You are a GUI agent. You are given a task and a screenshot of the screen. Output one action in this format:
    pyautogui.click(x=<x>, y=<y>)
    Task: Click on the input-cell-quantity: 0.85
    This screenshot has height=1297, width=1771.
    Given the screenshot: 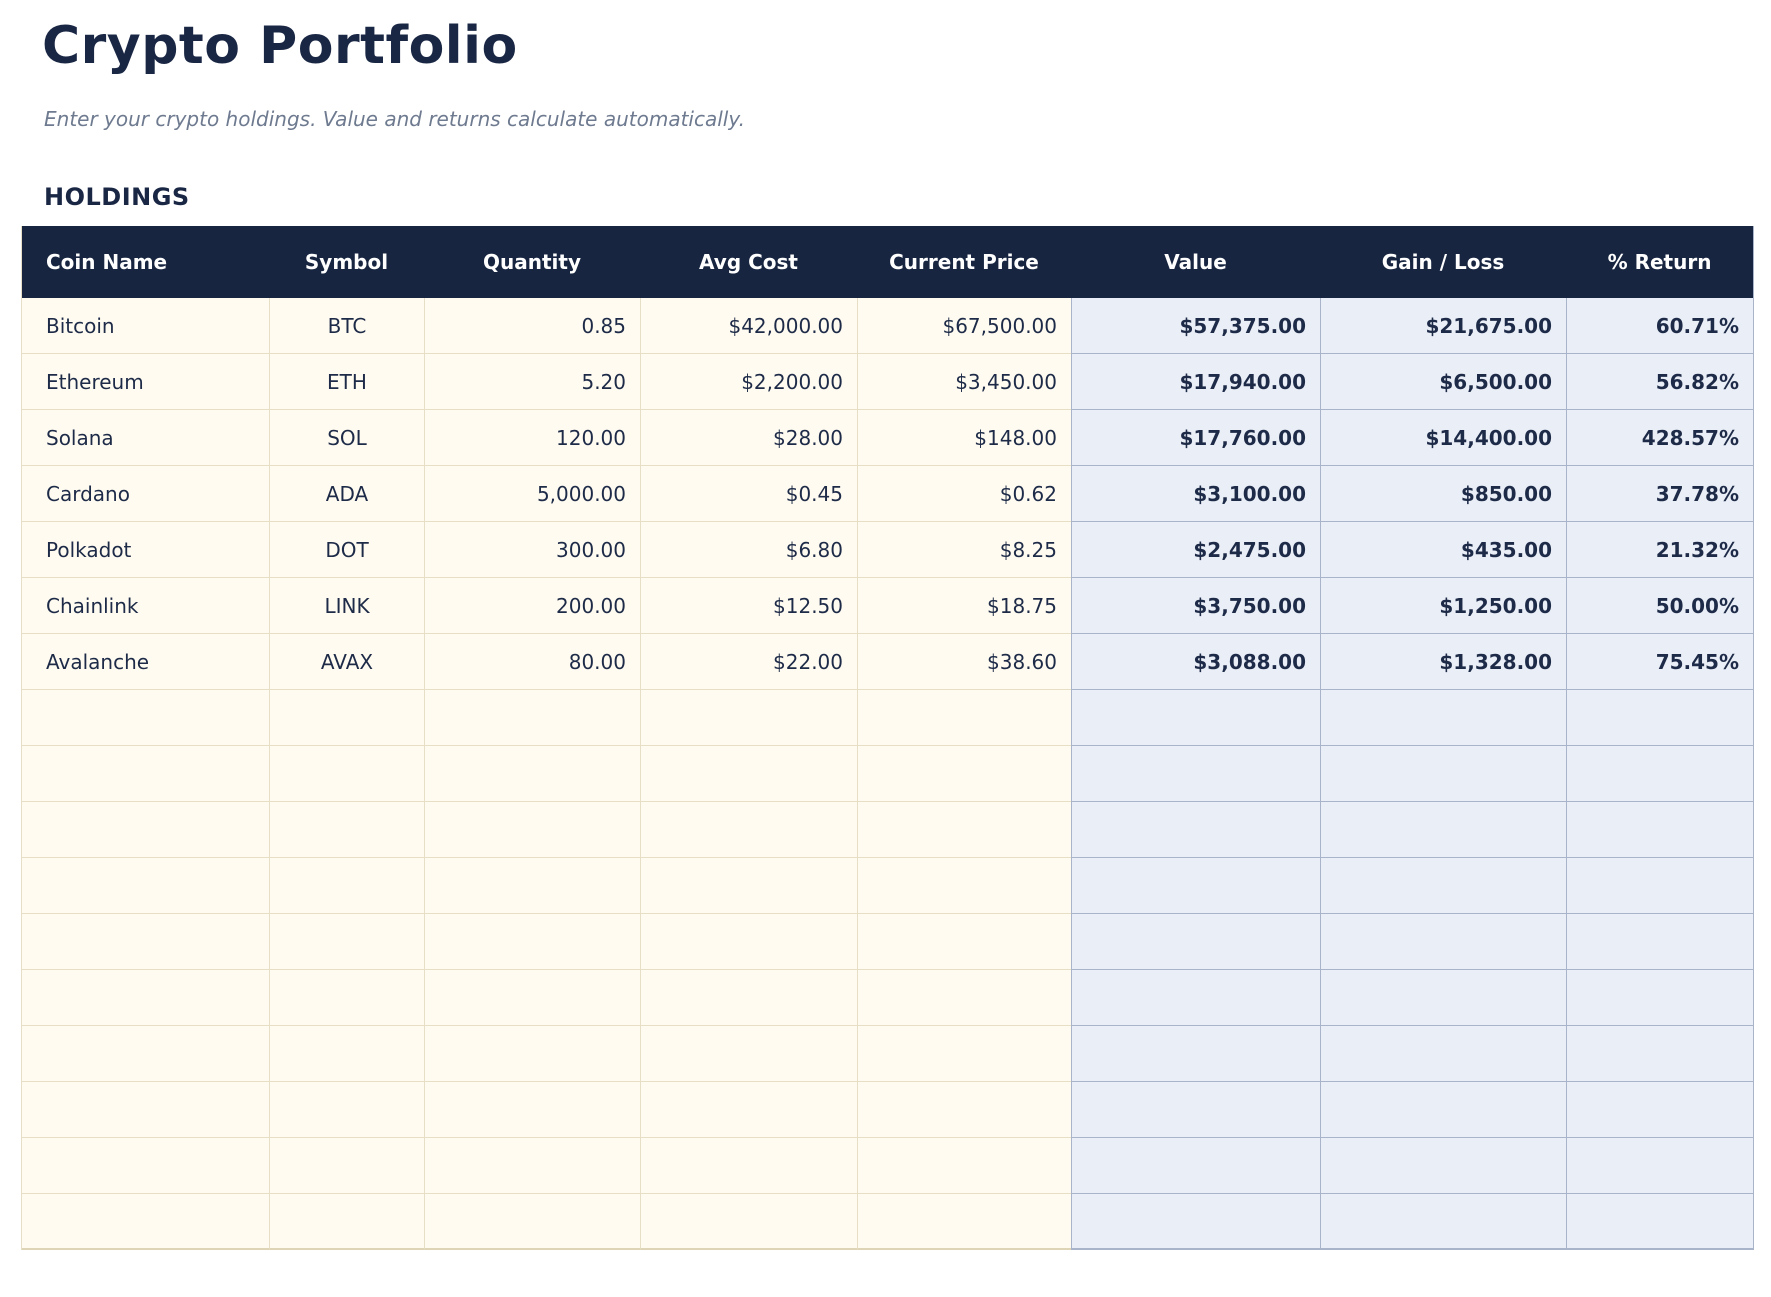 What is the action you would take?
    pyautogui.click(x=532, y=326)
    